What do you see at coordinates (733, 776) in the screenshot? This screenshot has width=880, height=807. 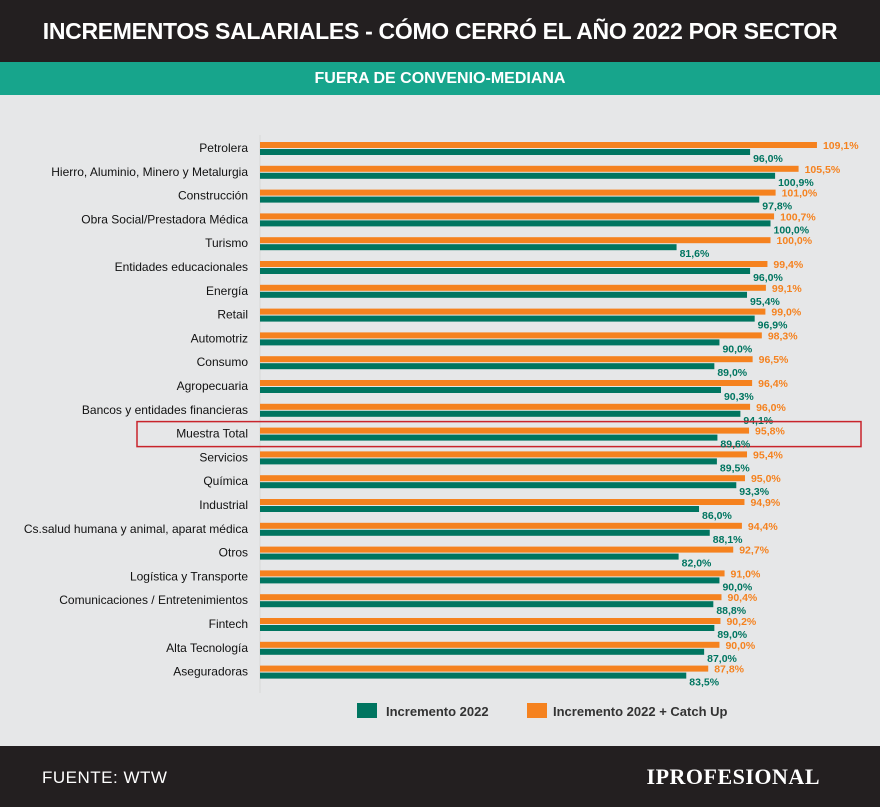 I see `brand-logo: IPROFESIONAL` at bounding box center [733, 776].